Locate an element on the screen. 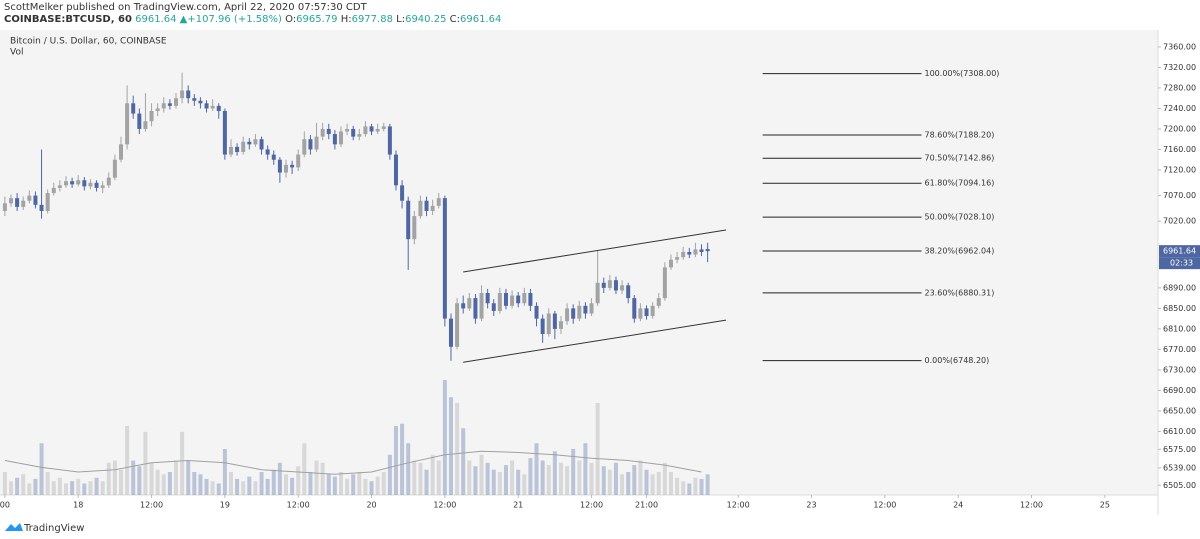  fib-label: 100.00%(7308.00) is located at coordinates (962, 73).